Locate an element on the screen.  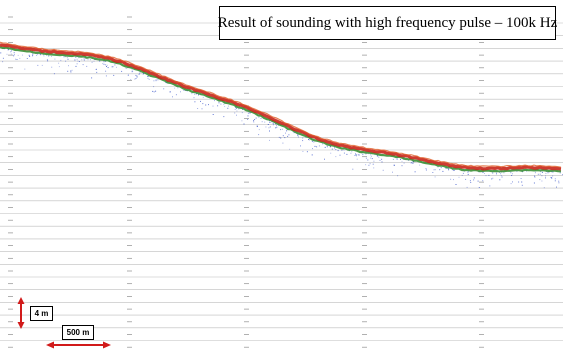
scale-bars is located at coordinates (64, 323).